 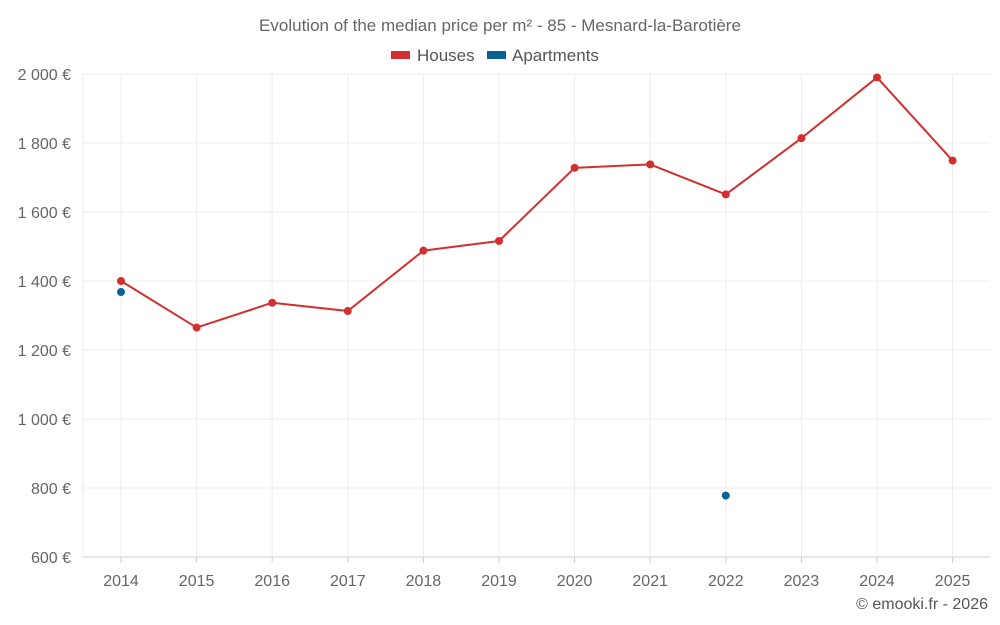 I want to click on legend-label-apartments: Apartments, so click(x=555, y=55).